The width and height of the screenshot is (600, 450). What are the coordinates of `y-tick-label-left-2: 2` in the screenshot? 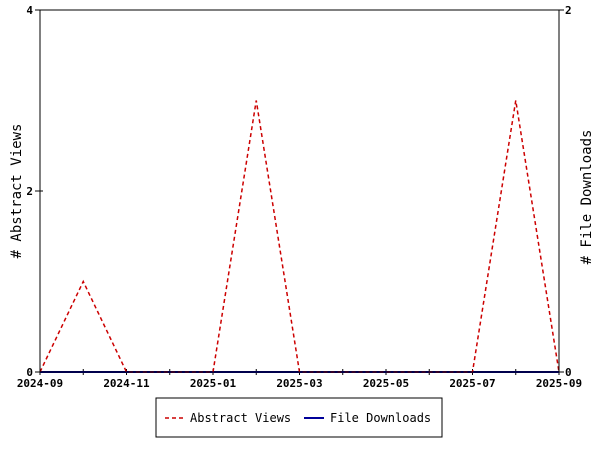 It's located at (29, 191).